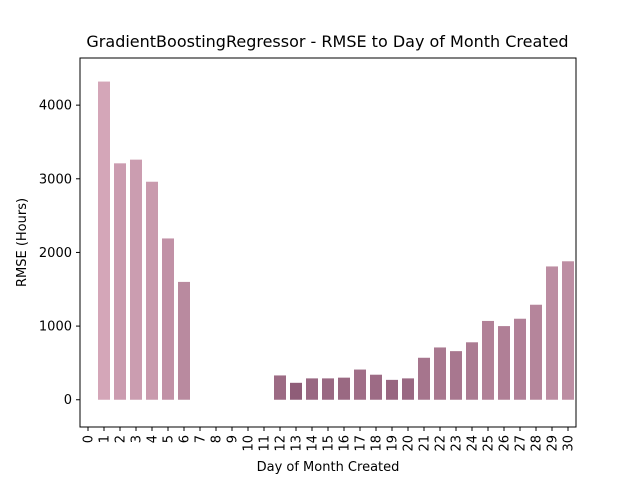 Image resolution: width=640 pixels, height=484 pixels. Describe the element at coordinates (55, 179) in the screenshot. I see `y-tick-label: 3000` at that location.